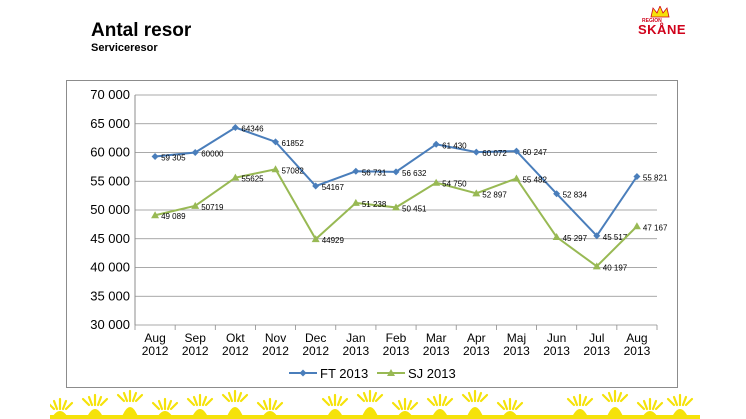 The height and width of the screenshot is (419, 746). What do you see at coordinates (575, 238) in the screenshot?
I see `data-label: 45 297` at bounding box center [575, 238].